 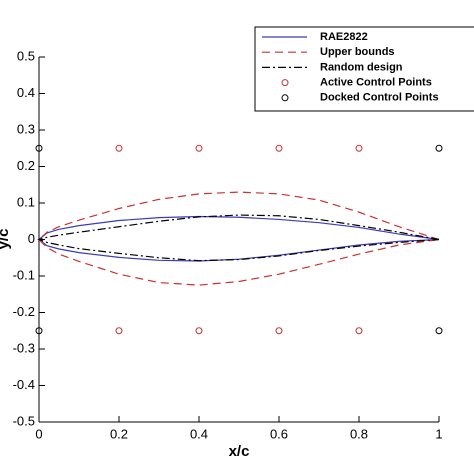 What do you see at coordinates (24, 384) in the screenshot?
I see `y-tick-label: -0.4` at bounding box center [24, 384].